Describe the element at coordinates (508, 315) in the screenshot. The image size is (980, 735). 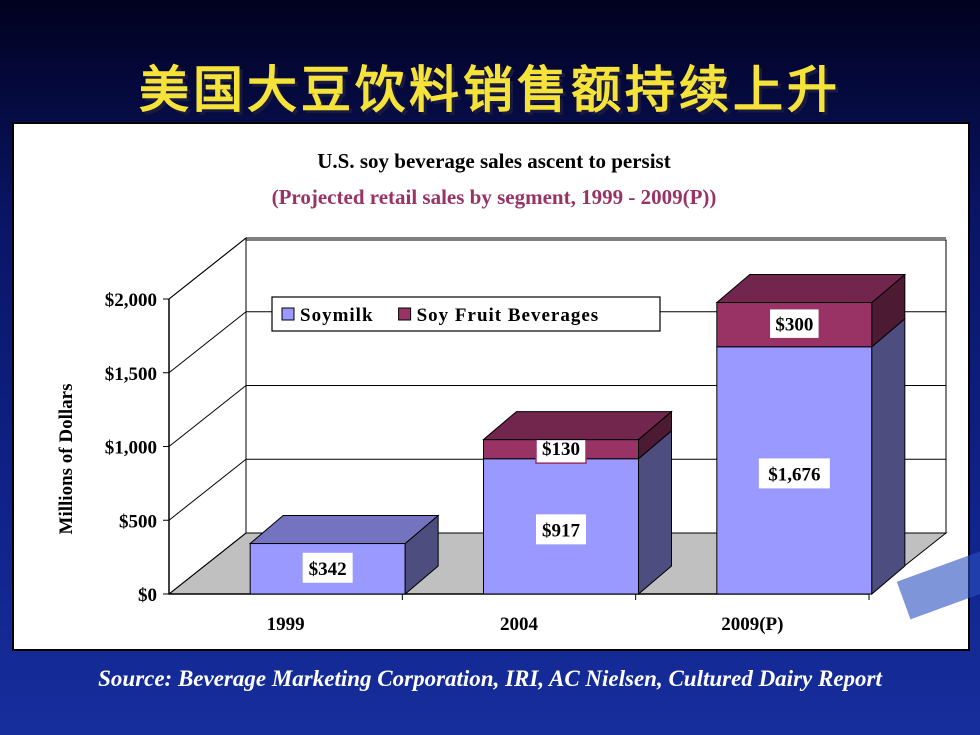
I see `legend-entry: Soy Fruit Beverages` at that location.